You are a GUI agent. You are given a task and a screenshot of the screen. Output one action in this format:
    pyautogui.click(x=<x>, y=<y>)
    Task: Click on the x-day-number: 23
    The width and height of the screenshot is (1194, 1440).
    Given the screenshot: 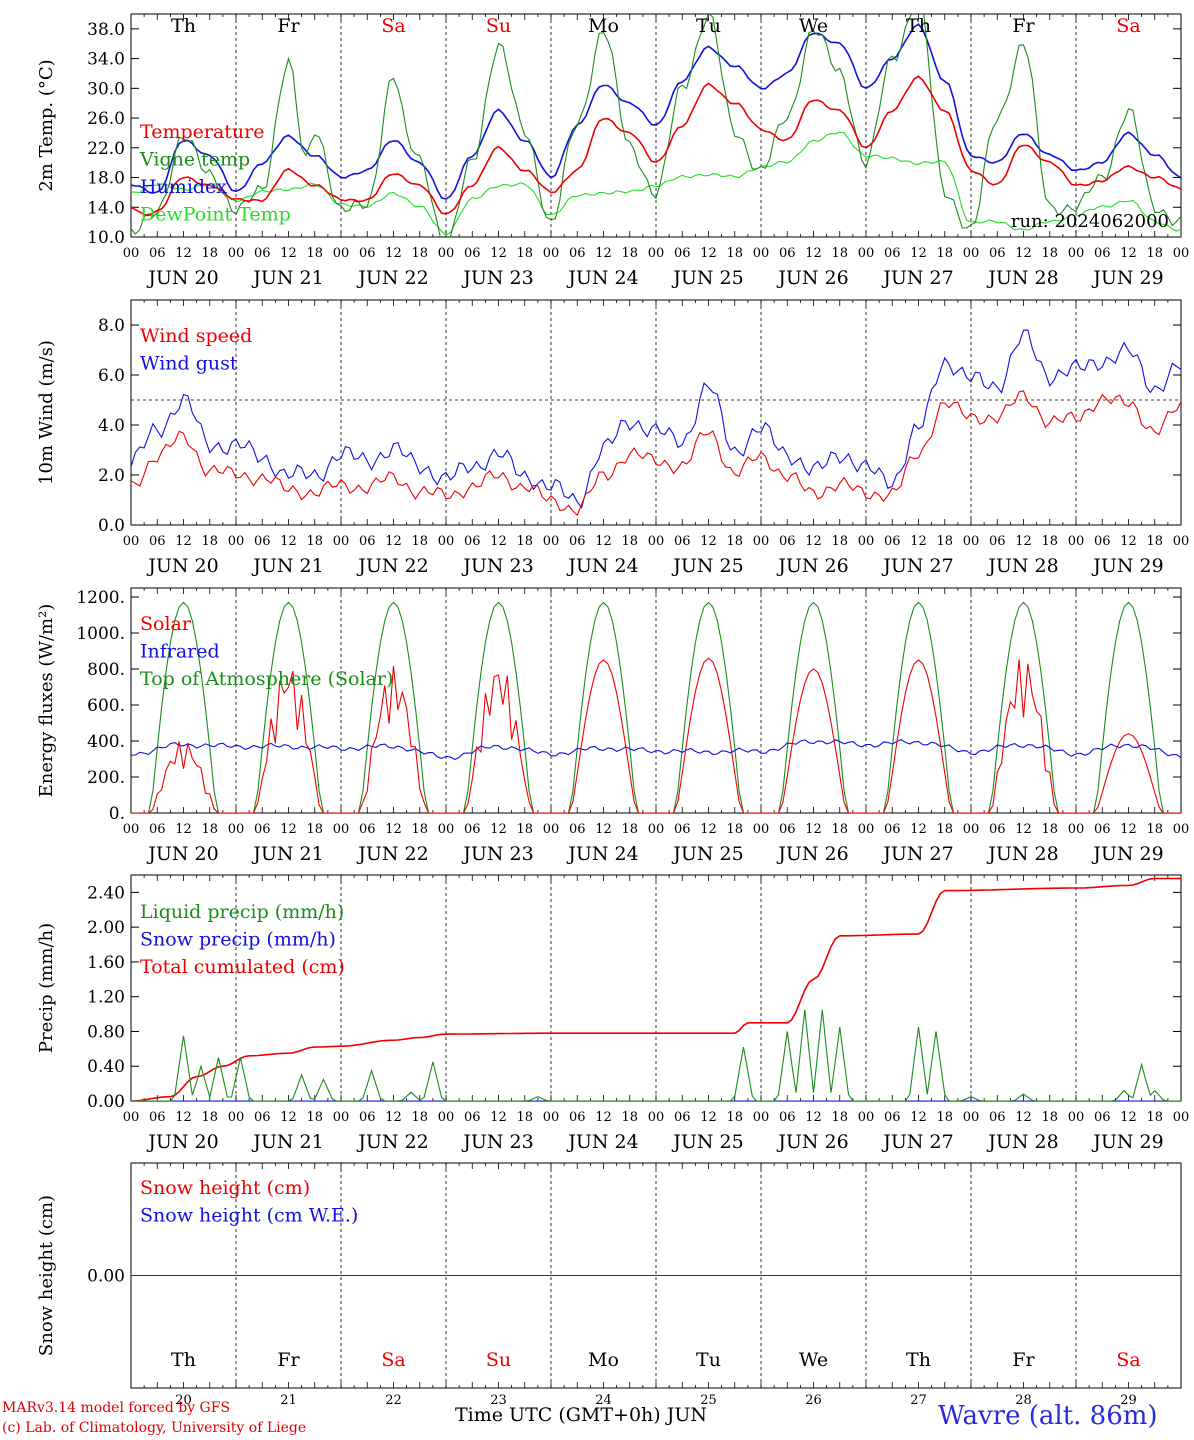 What is the action you would take?
    pyautogui.click(x=498, y=1400)
    